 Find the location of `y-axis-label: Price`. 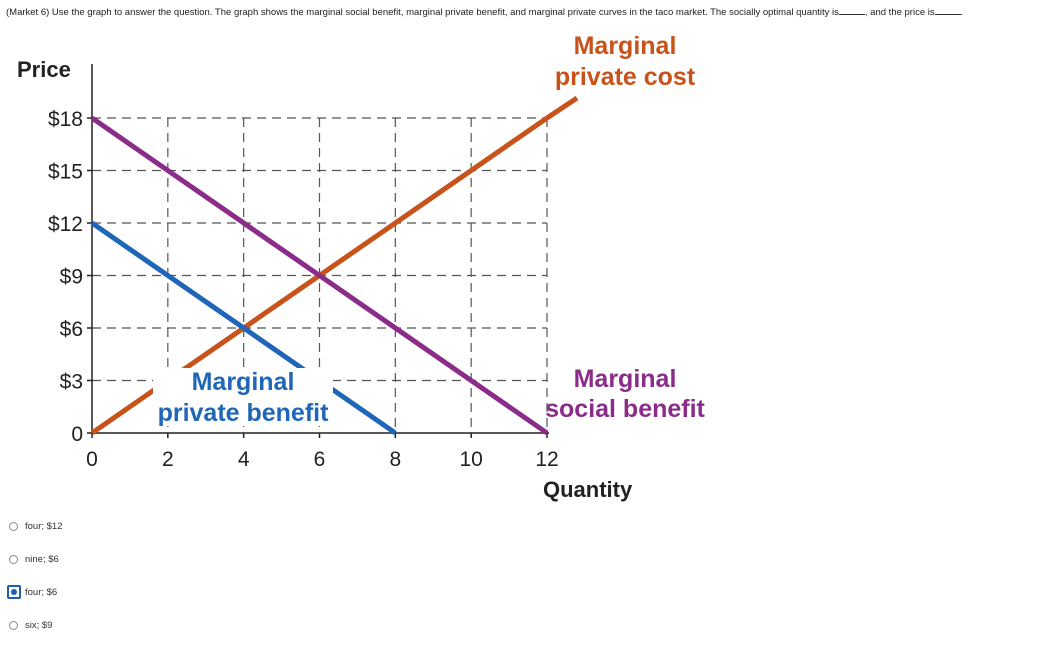

y-axis-label: Price is located at coordinates (44, 69).